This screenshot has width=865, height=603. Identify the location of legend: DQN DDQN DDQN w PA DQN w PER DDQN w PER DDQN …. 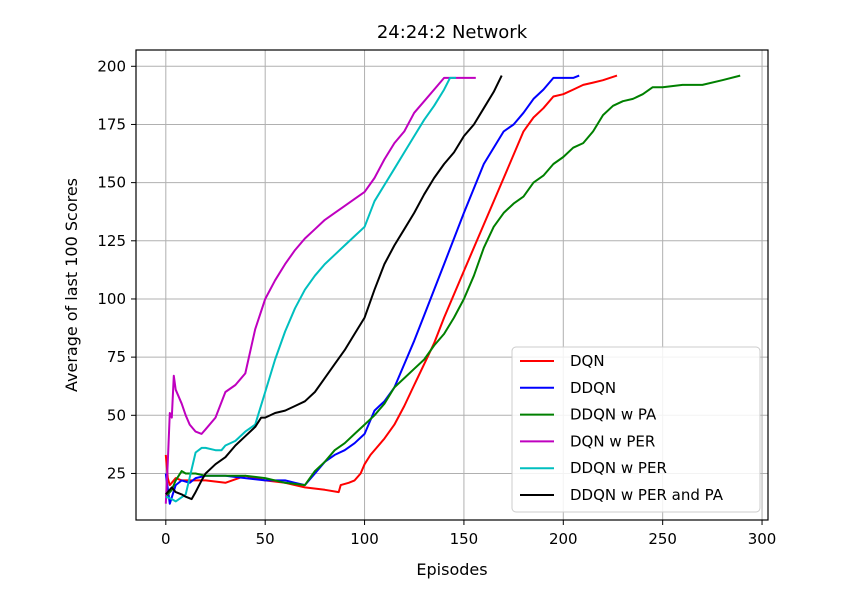
(636, 429).